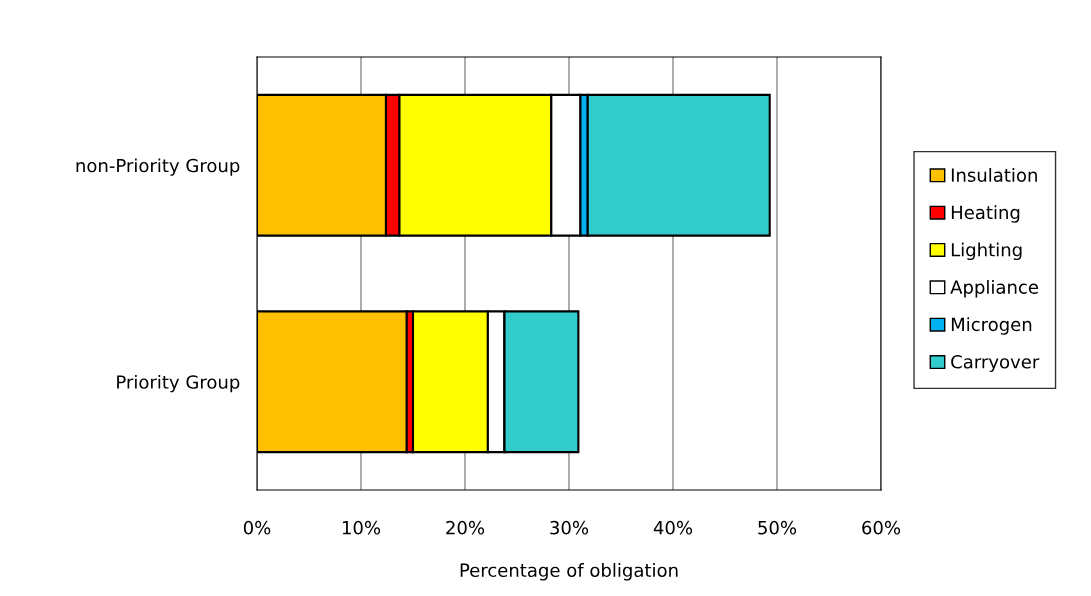 The height and width of the screenshot is (596, 1091). What do you see at coordinates (986, 251) in the screenshot?
I see `legend-label: Lighting` at bounding box center [986, 251].